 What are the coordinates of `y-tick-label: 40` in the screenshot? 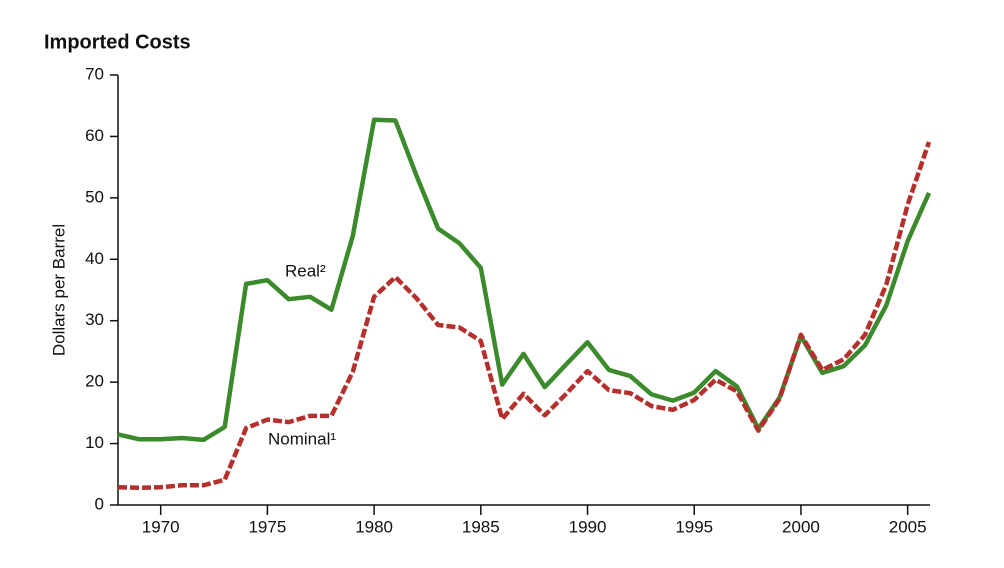 It's located at (94, 258).